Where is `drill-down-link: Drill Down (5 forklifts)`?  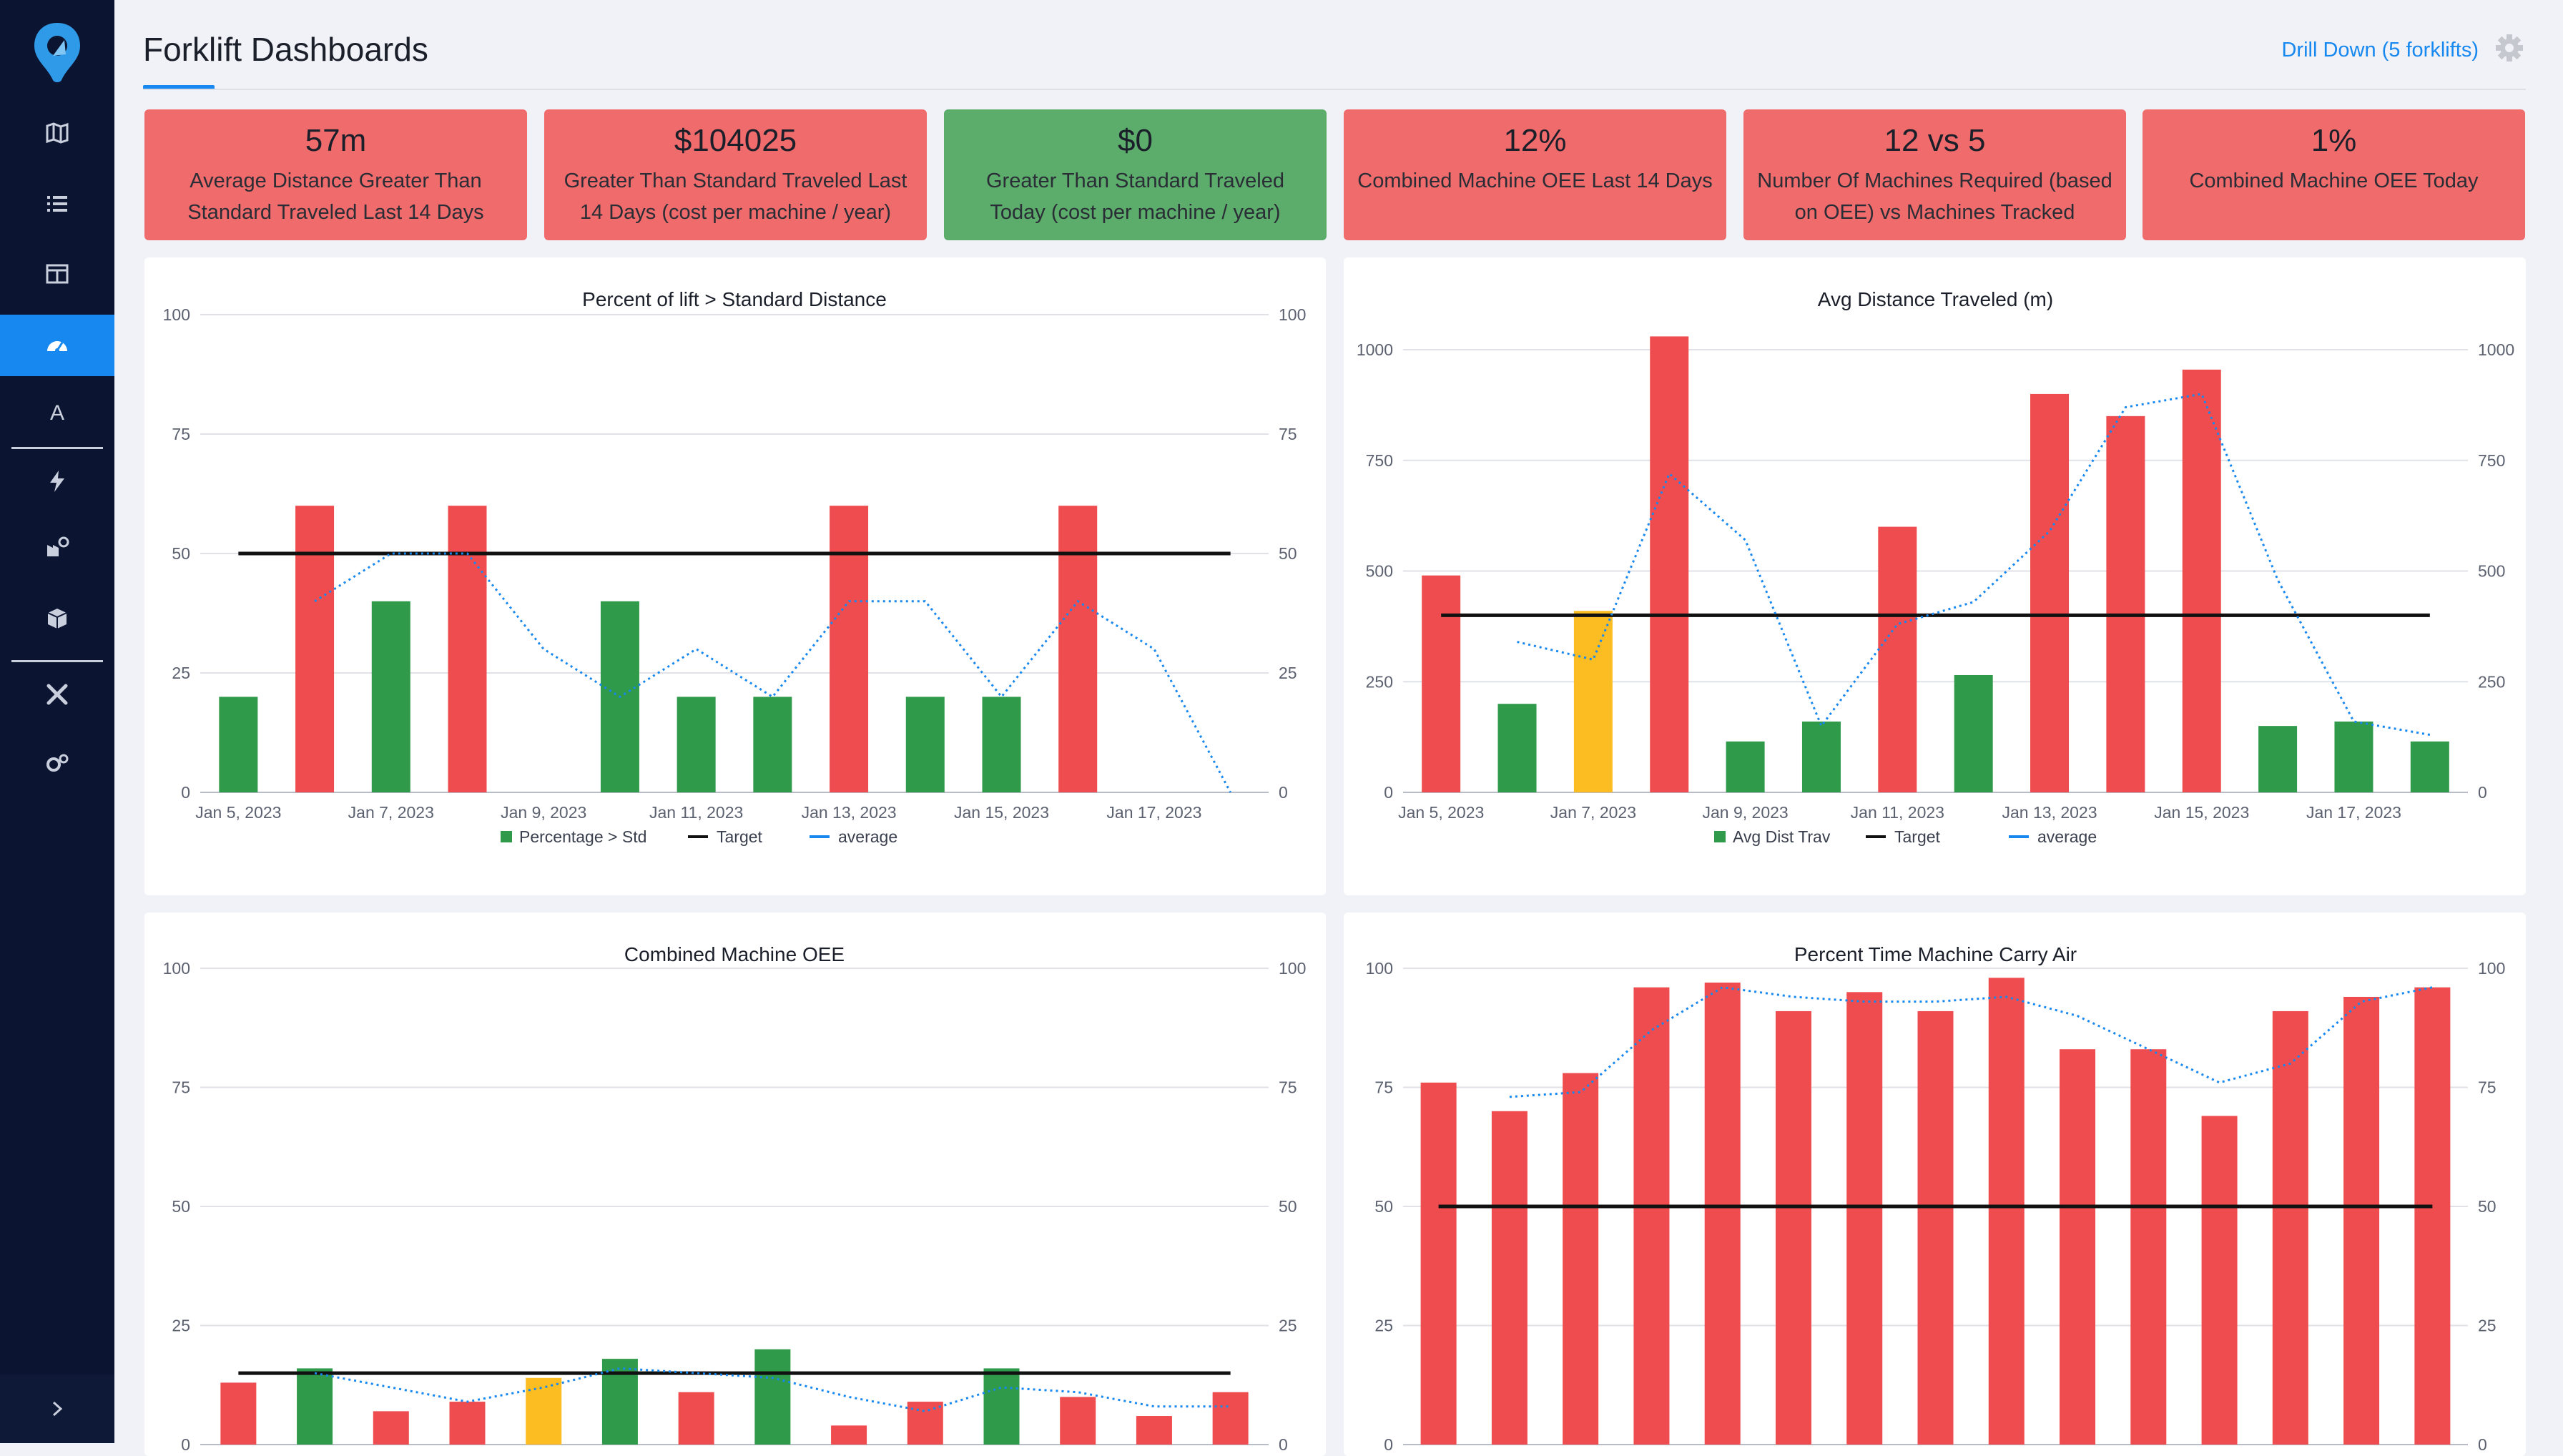
drill-down-link: Drill Down (5 forklifts) is located at coordinates (2380, 50).